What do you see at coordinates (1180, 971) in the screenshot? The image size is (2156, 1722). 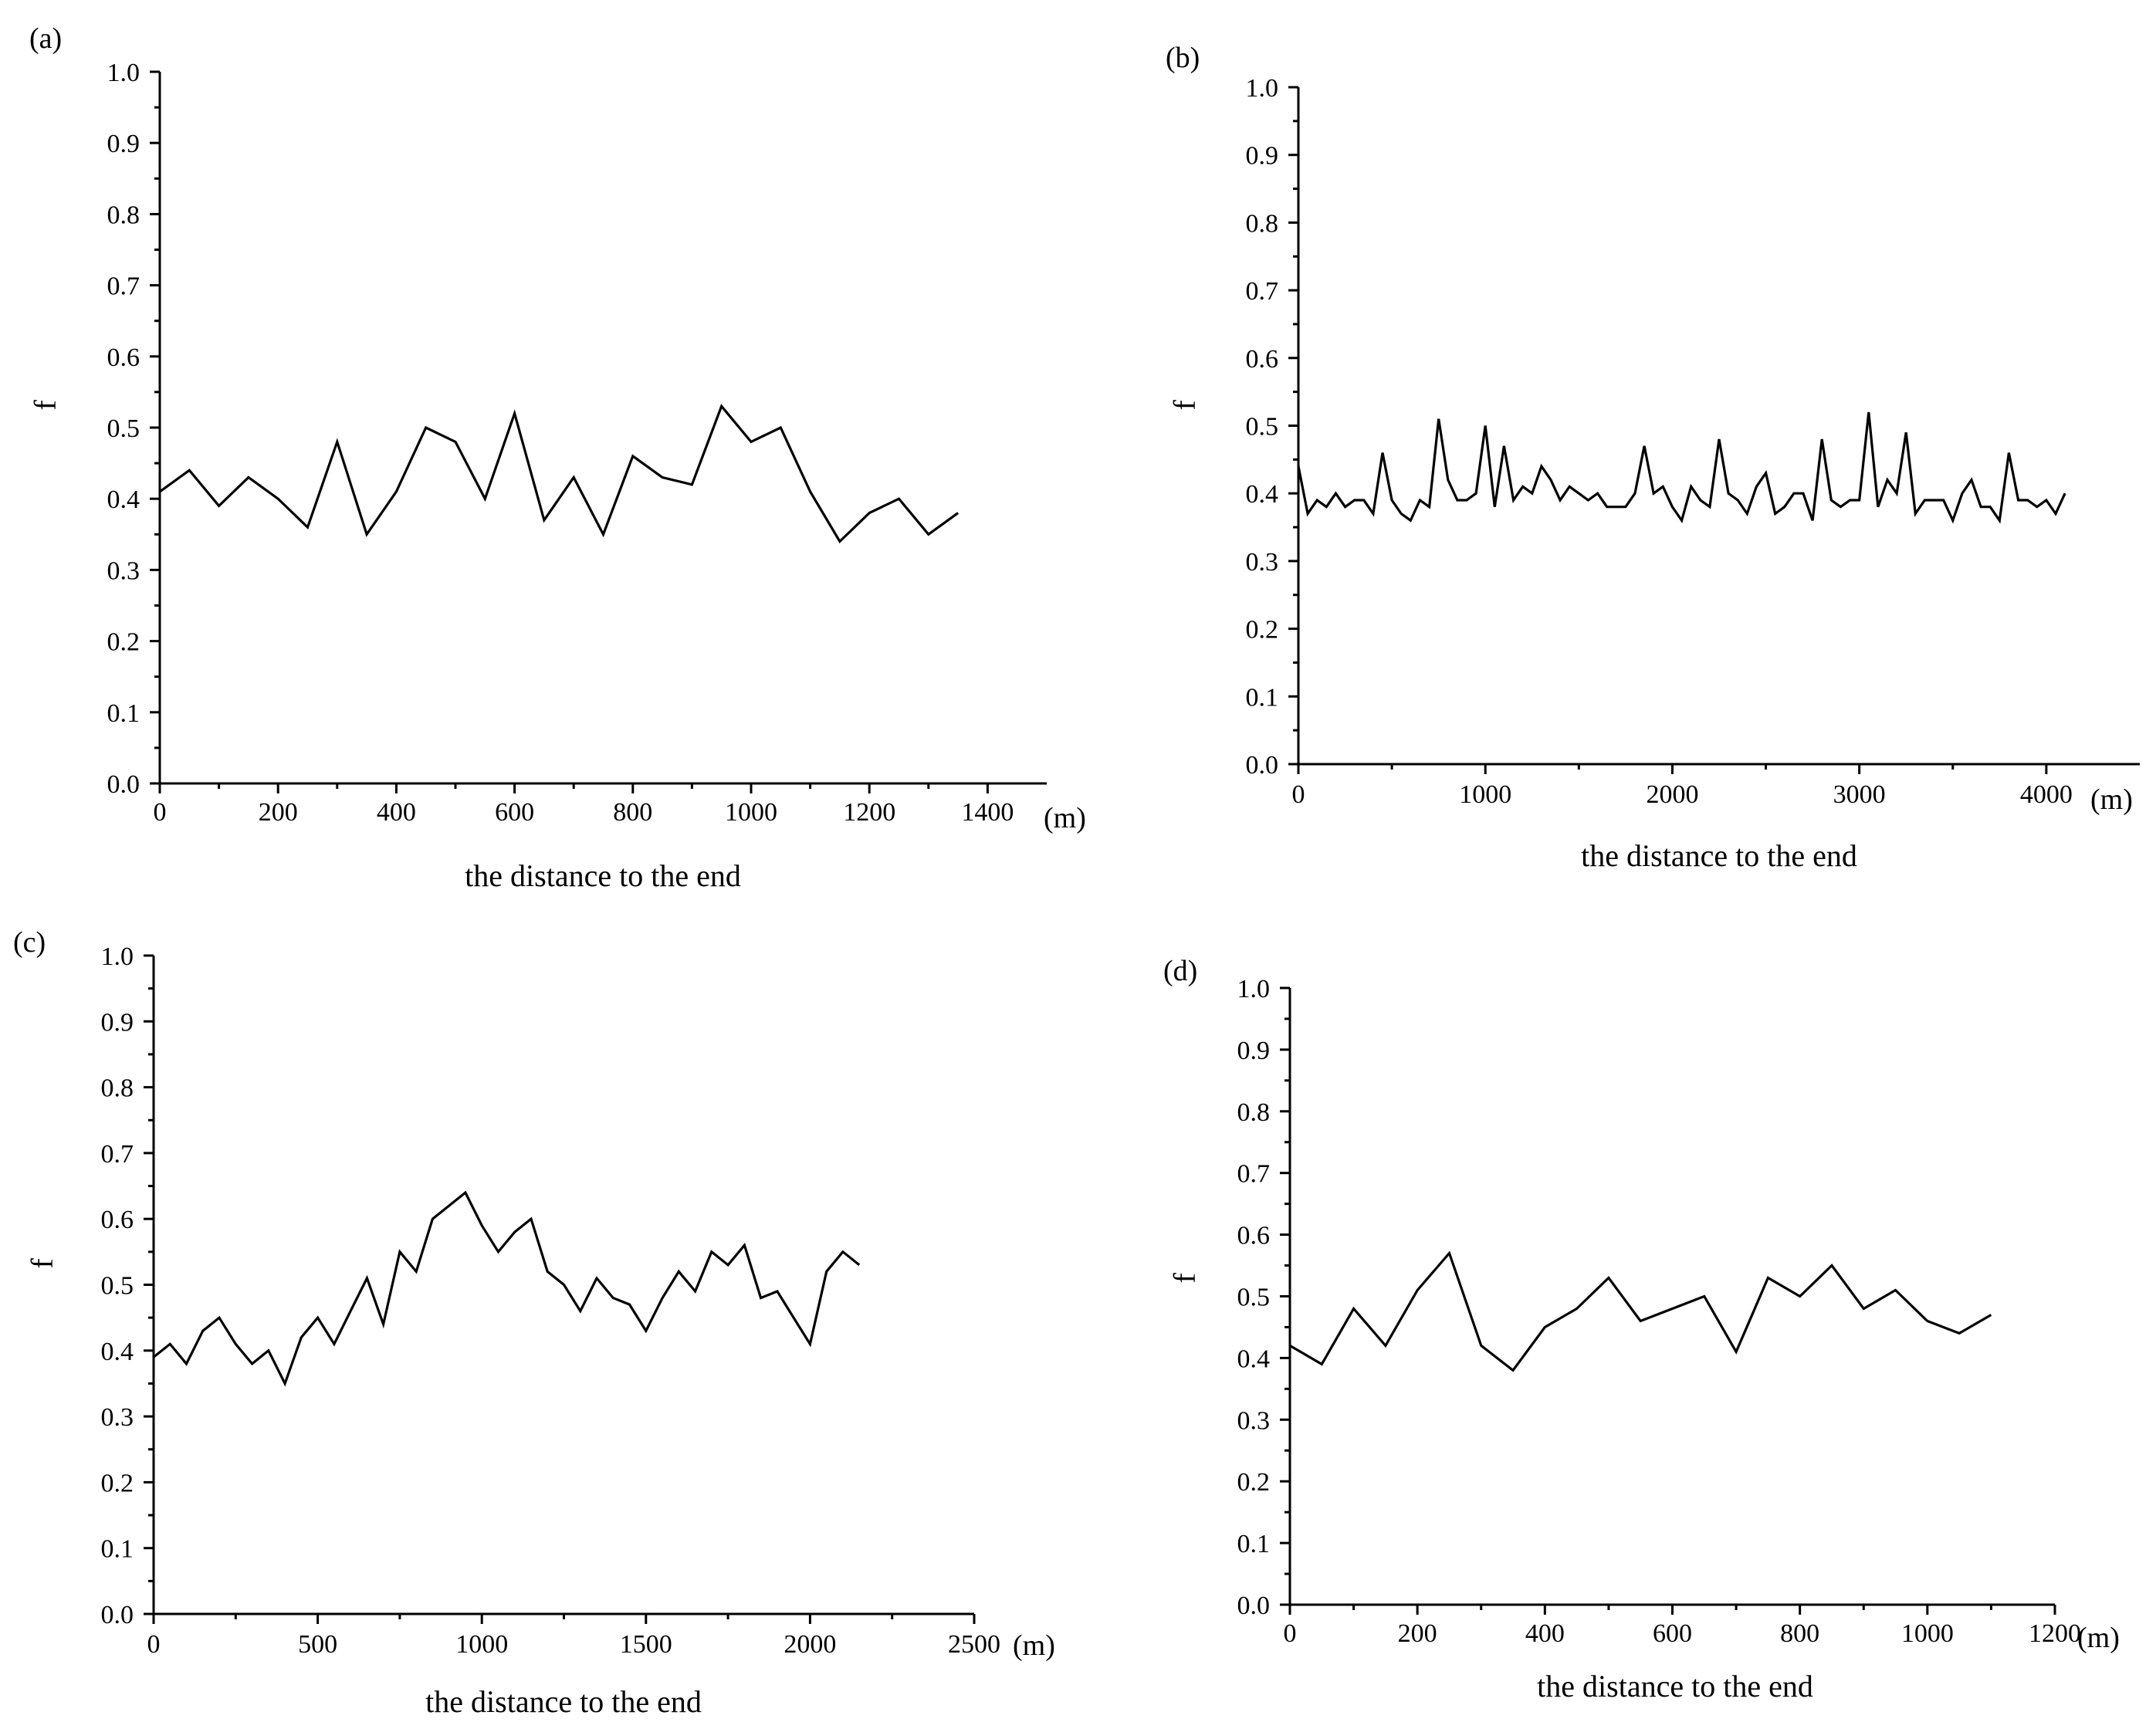 I see `panel-label-d: (d)` at bounding box center [1180, 971].